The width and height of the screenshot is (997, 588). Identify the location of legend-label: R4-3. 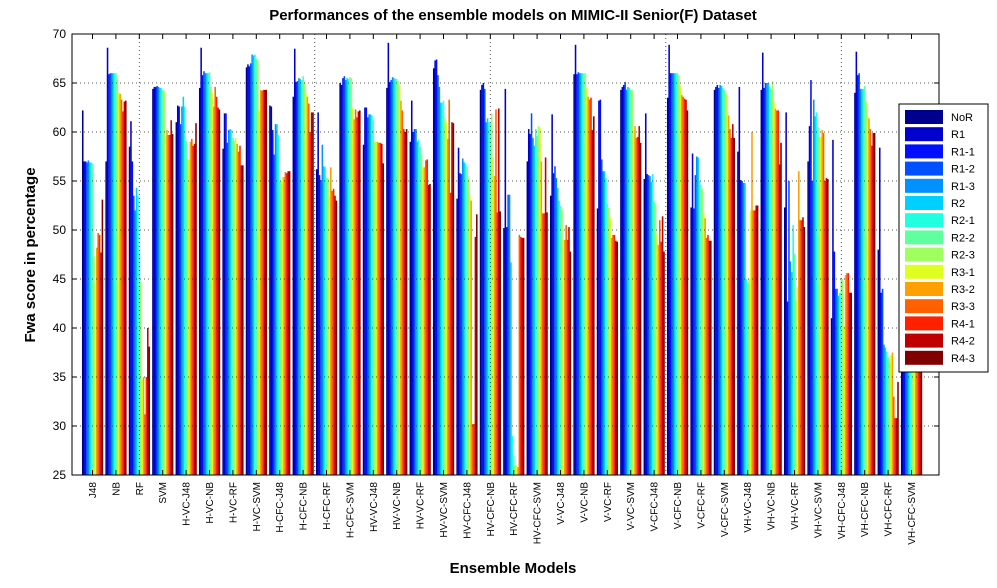
(963, 359).